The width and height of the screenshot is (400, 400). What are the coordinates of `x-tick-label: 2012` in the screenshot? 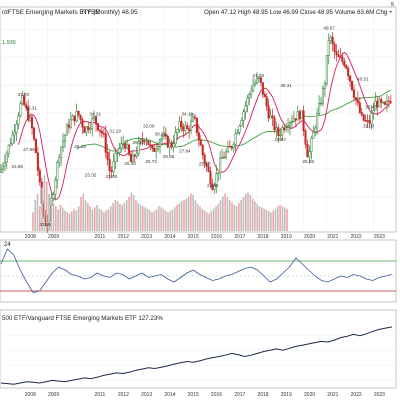 It's located at (123, 395).